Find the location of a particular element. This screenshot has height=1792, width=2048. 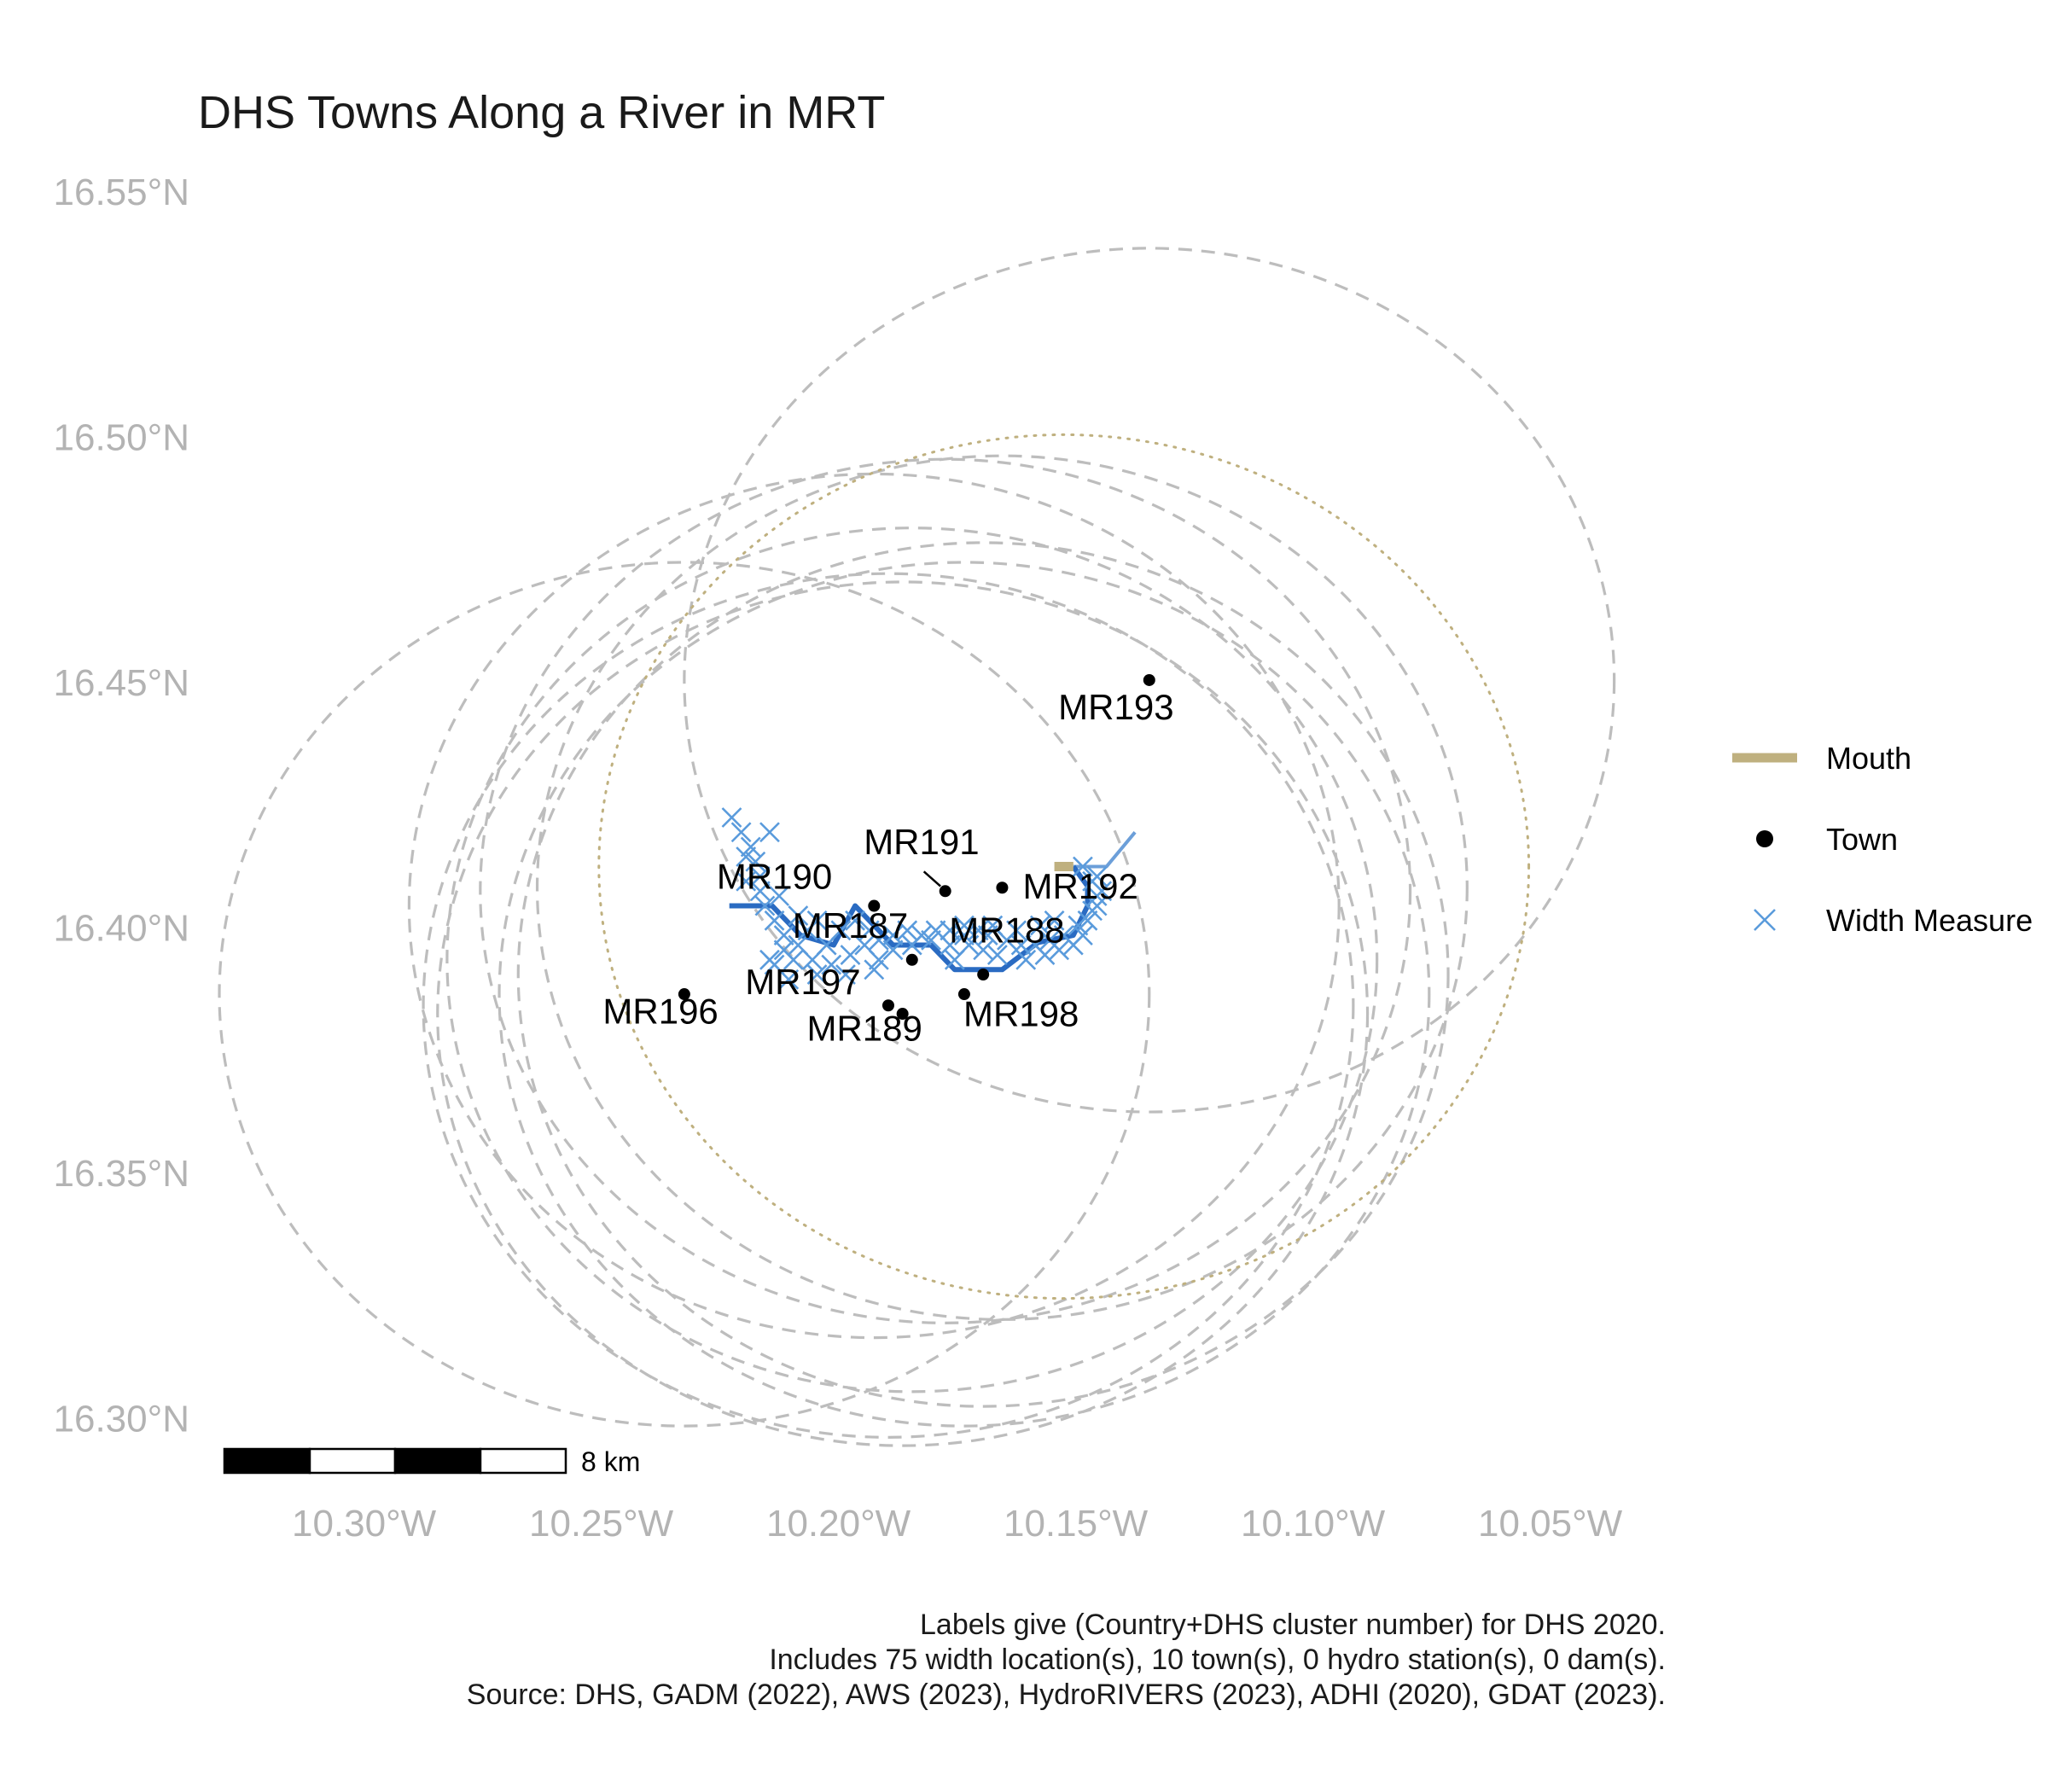

town-label-MR197: MR197 is located at coordinates (802, 982).